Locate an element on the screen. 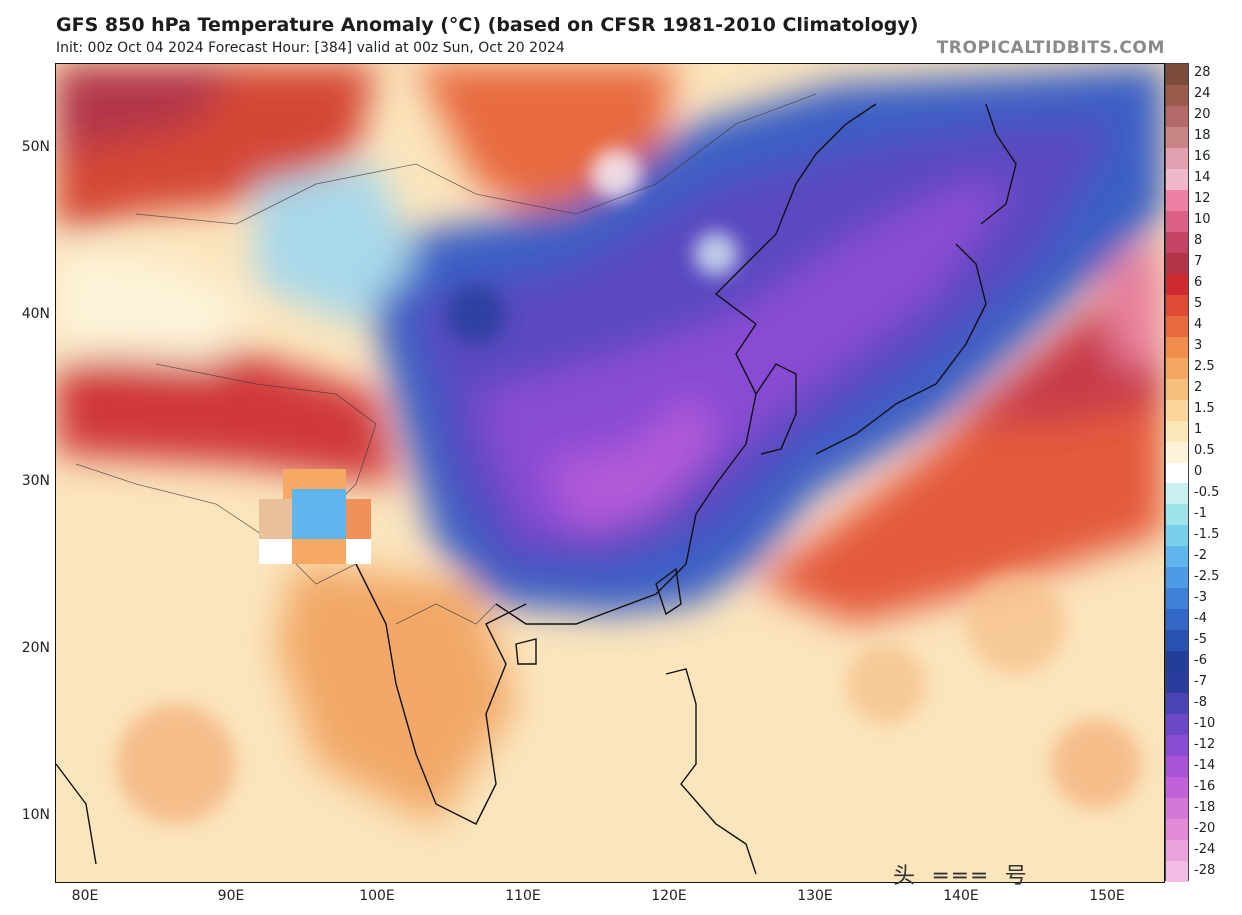  colorbar-label: -10 is located at coordinates (1205, 723).